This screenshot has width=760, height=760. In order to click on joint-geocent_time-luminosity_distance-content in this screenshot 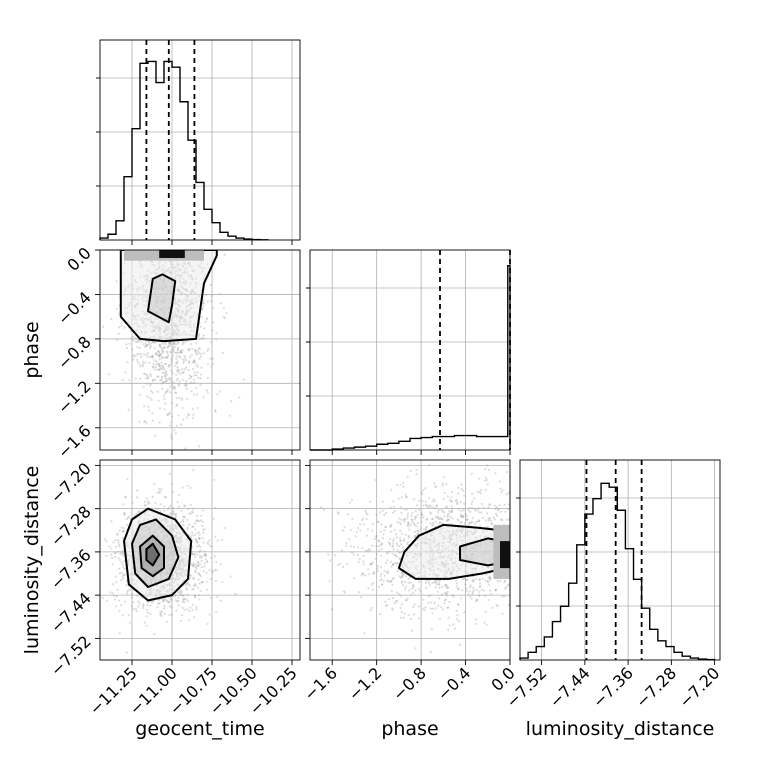, I will do `click(169, 561)`.